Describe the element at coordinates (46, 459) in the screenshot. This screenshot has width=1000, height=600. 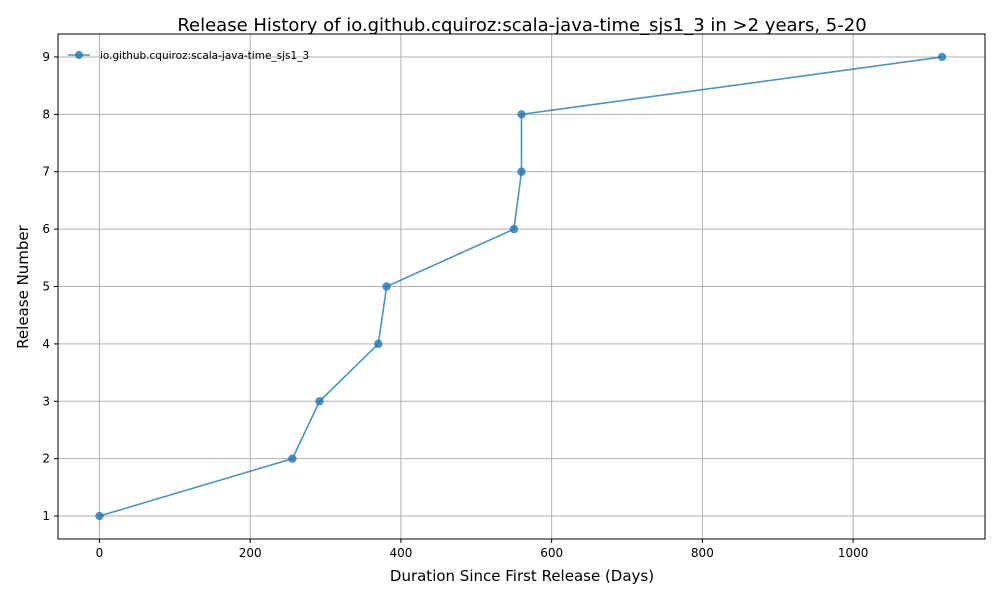
I see `y-tick-label: 2` at that location.